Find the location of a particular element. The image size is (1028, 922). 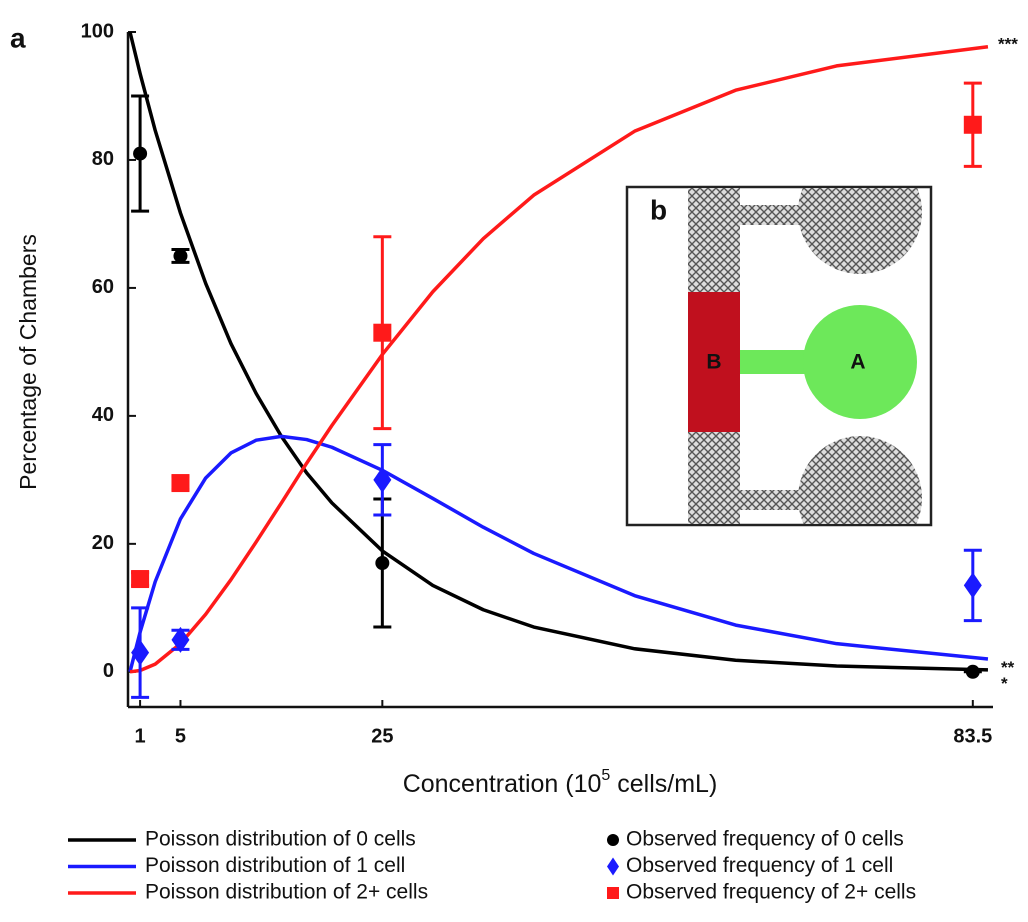

x-tick-label: 5 is located at coordinates (180, 736).